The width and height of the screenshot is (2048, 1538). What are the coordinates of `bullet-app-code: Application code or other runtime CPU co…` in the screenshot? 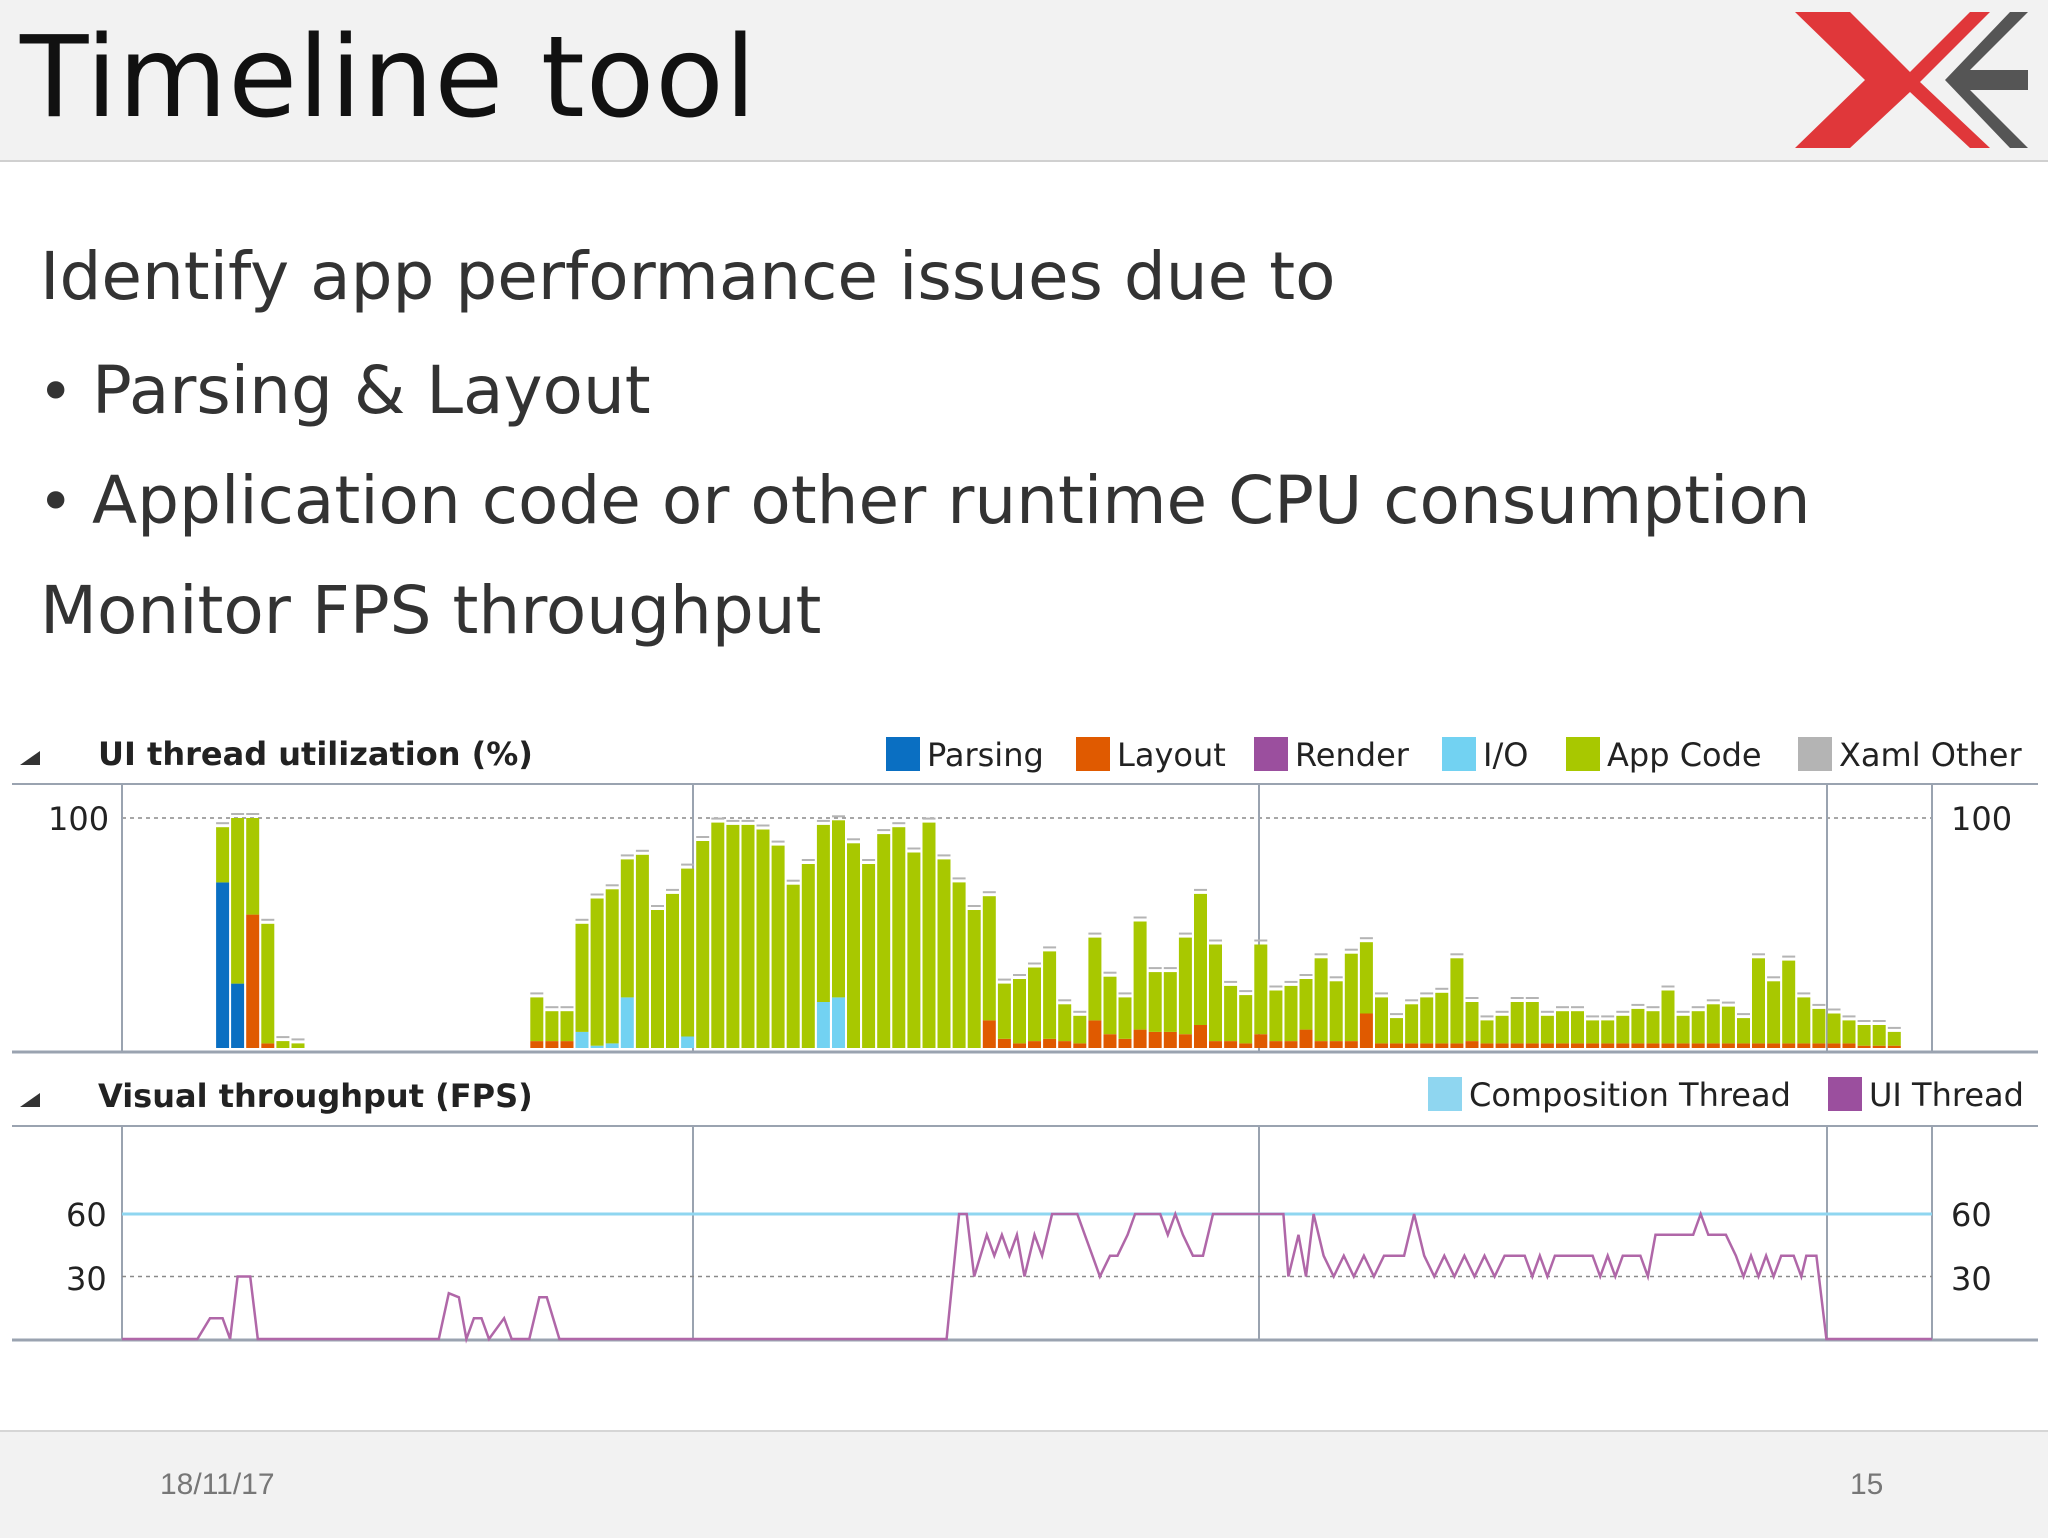 It's located at (951, 500).